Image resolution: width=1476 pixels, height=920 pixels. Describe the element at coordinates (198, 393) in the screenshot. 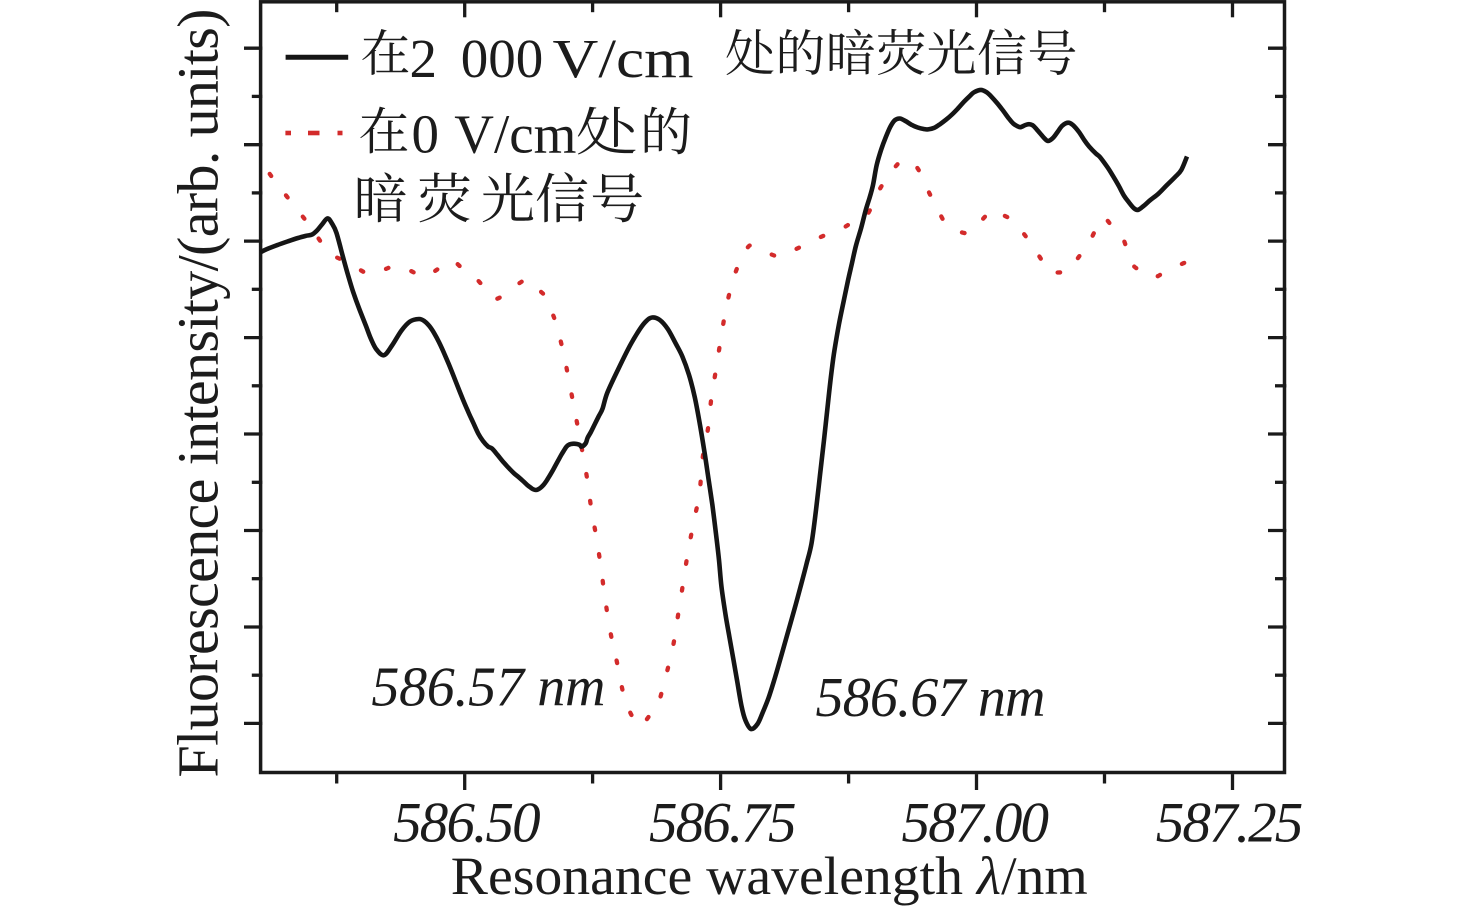

I see `svg-text:Fluorescence intensity/(arb. u: Fluorescence intensity/(arb. units)` at that location.